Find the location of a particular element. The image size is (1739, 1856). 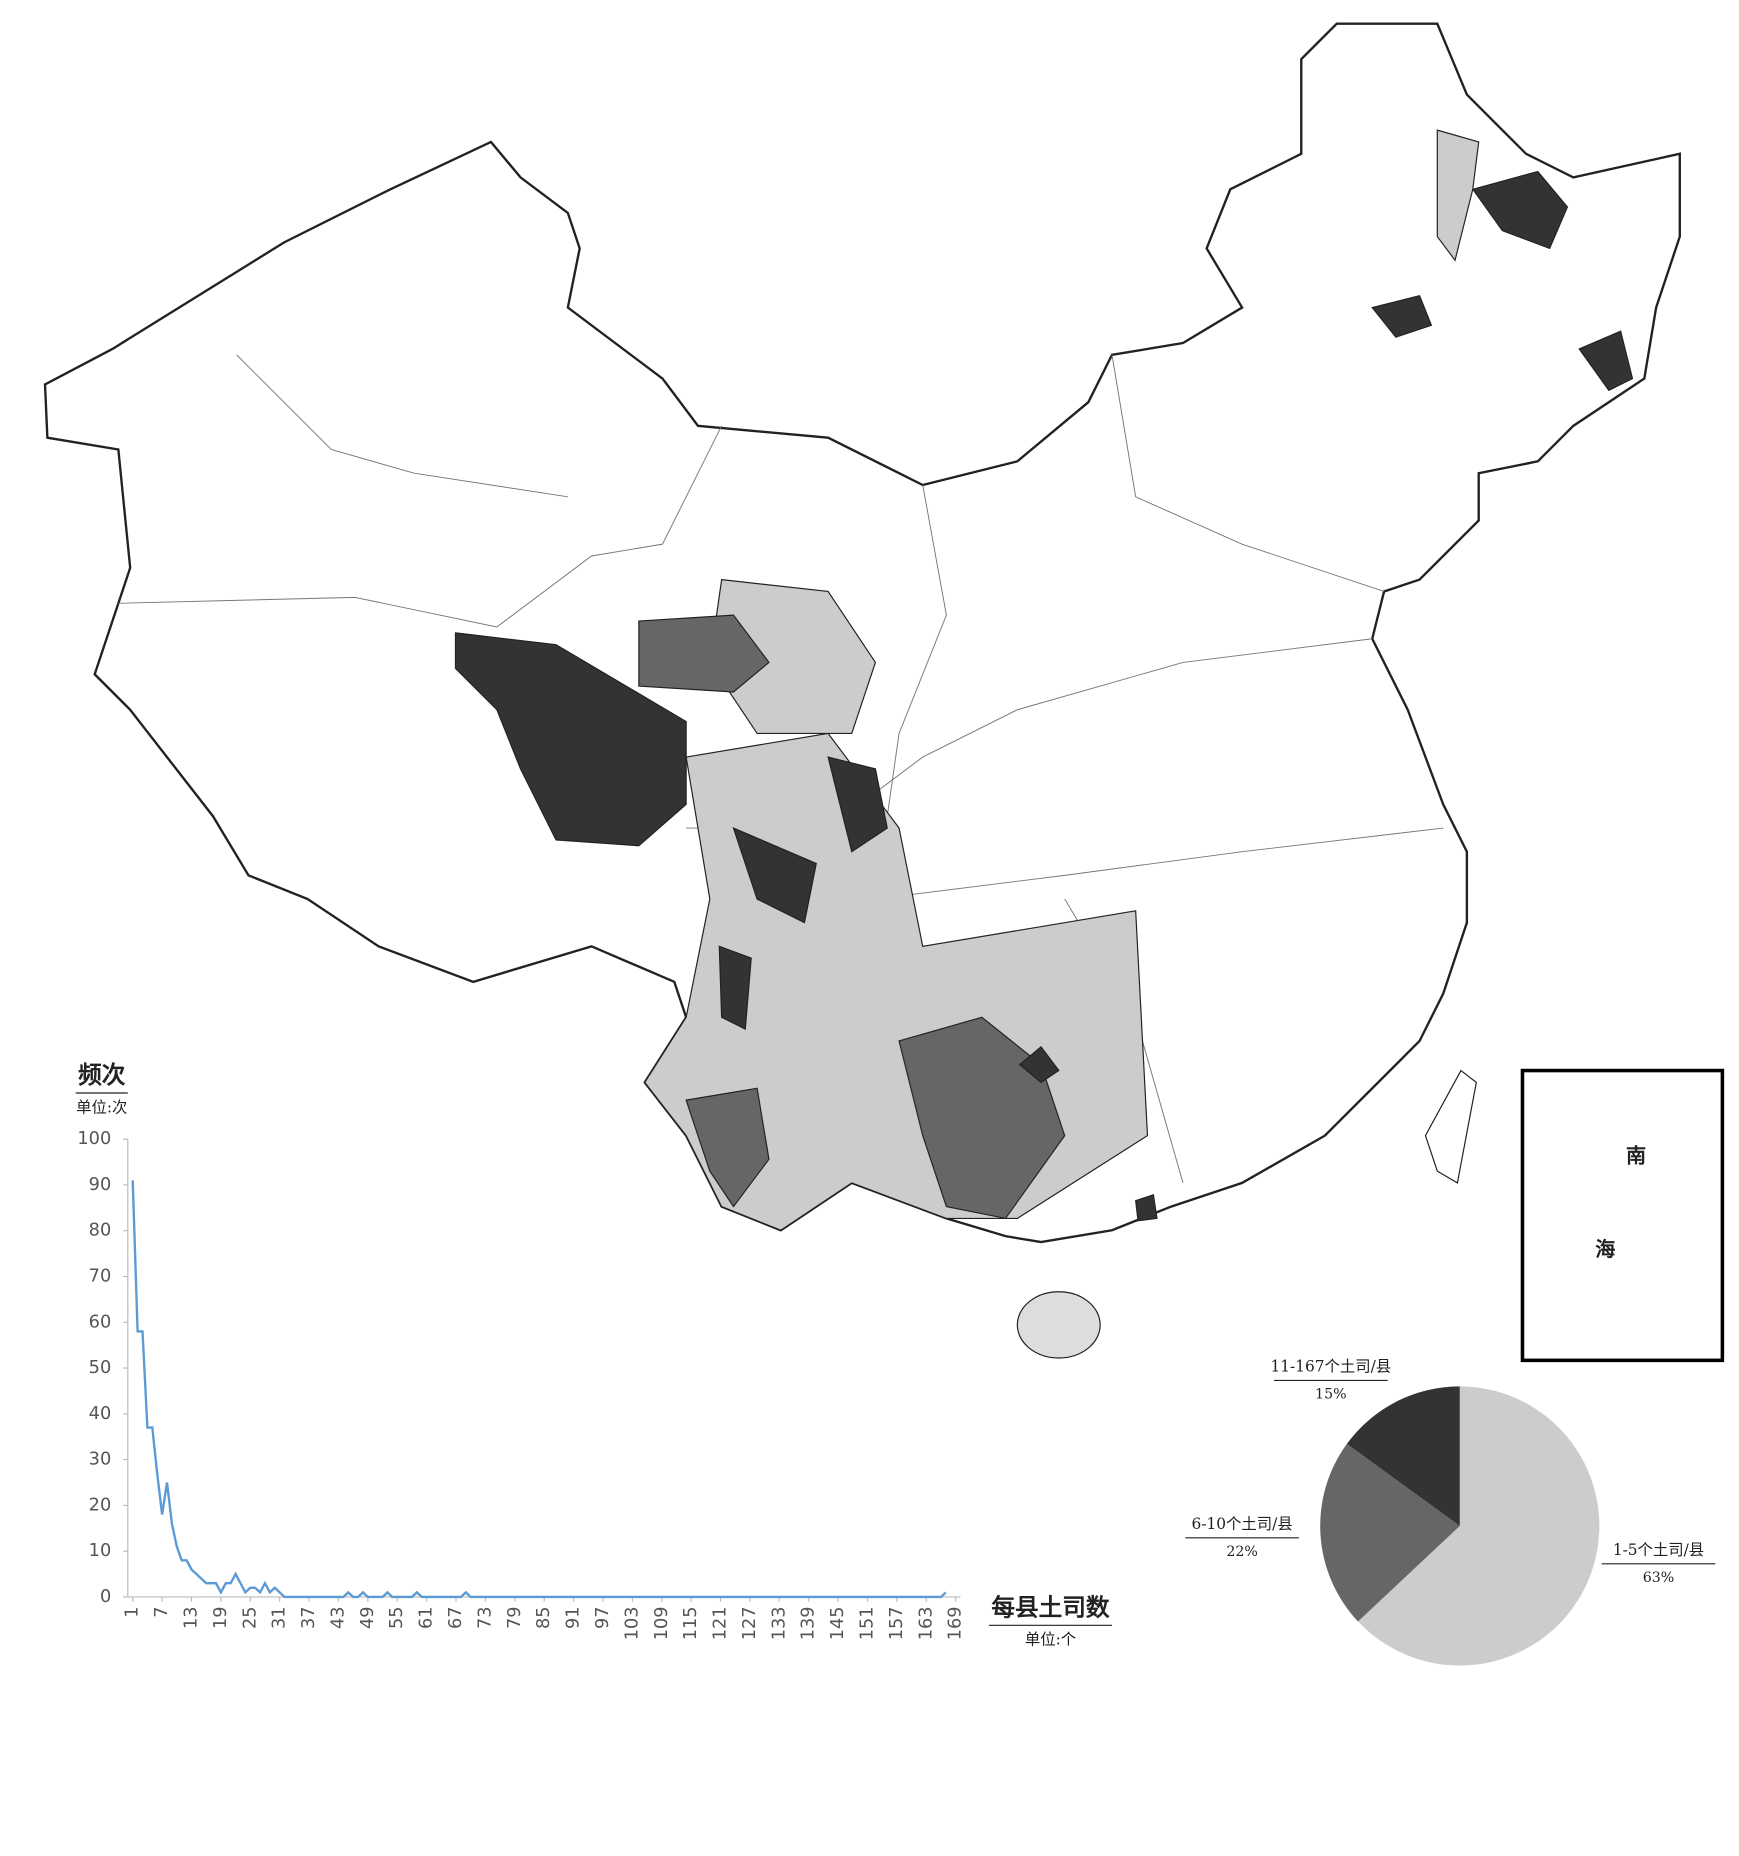

y-tick-label: 0 is located at coordinates (105, 1597).